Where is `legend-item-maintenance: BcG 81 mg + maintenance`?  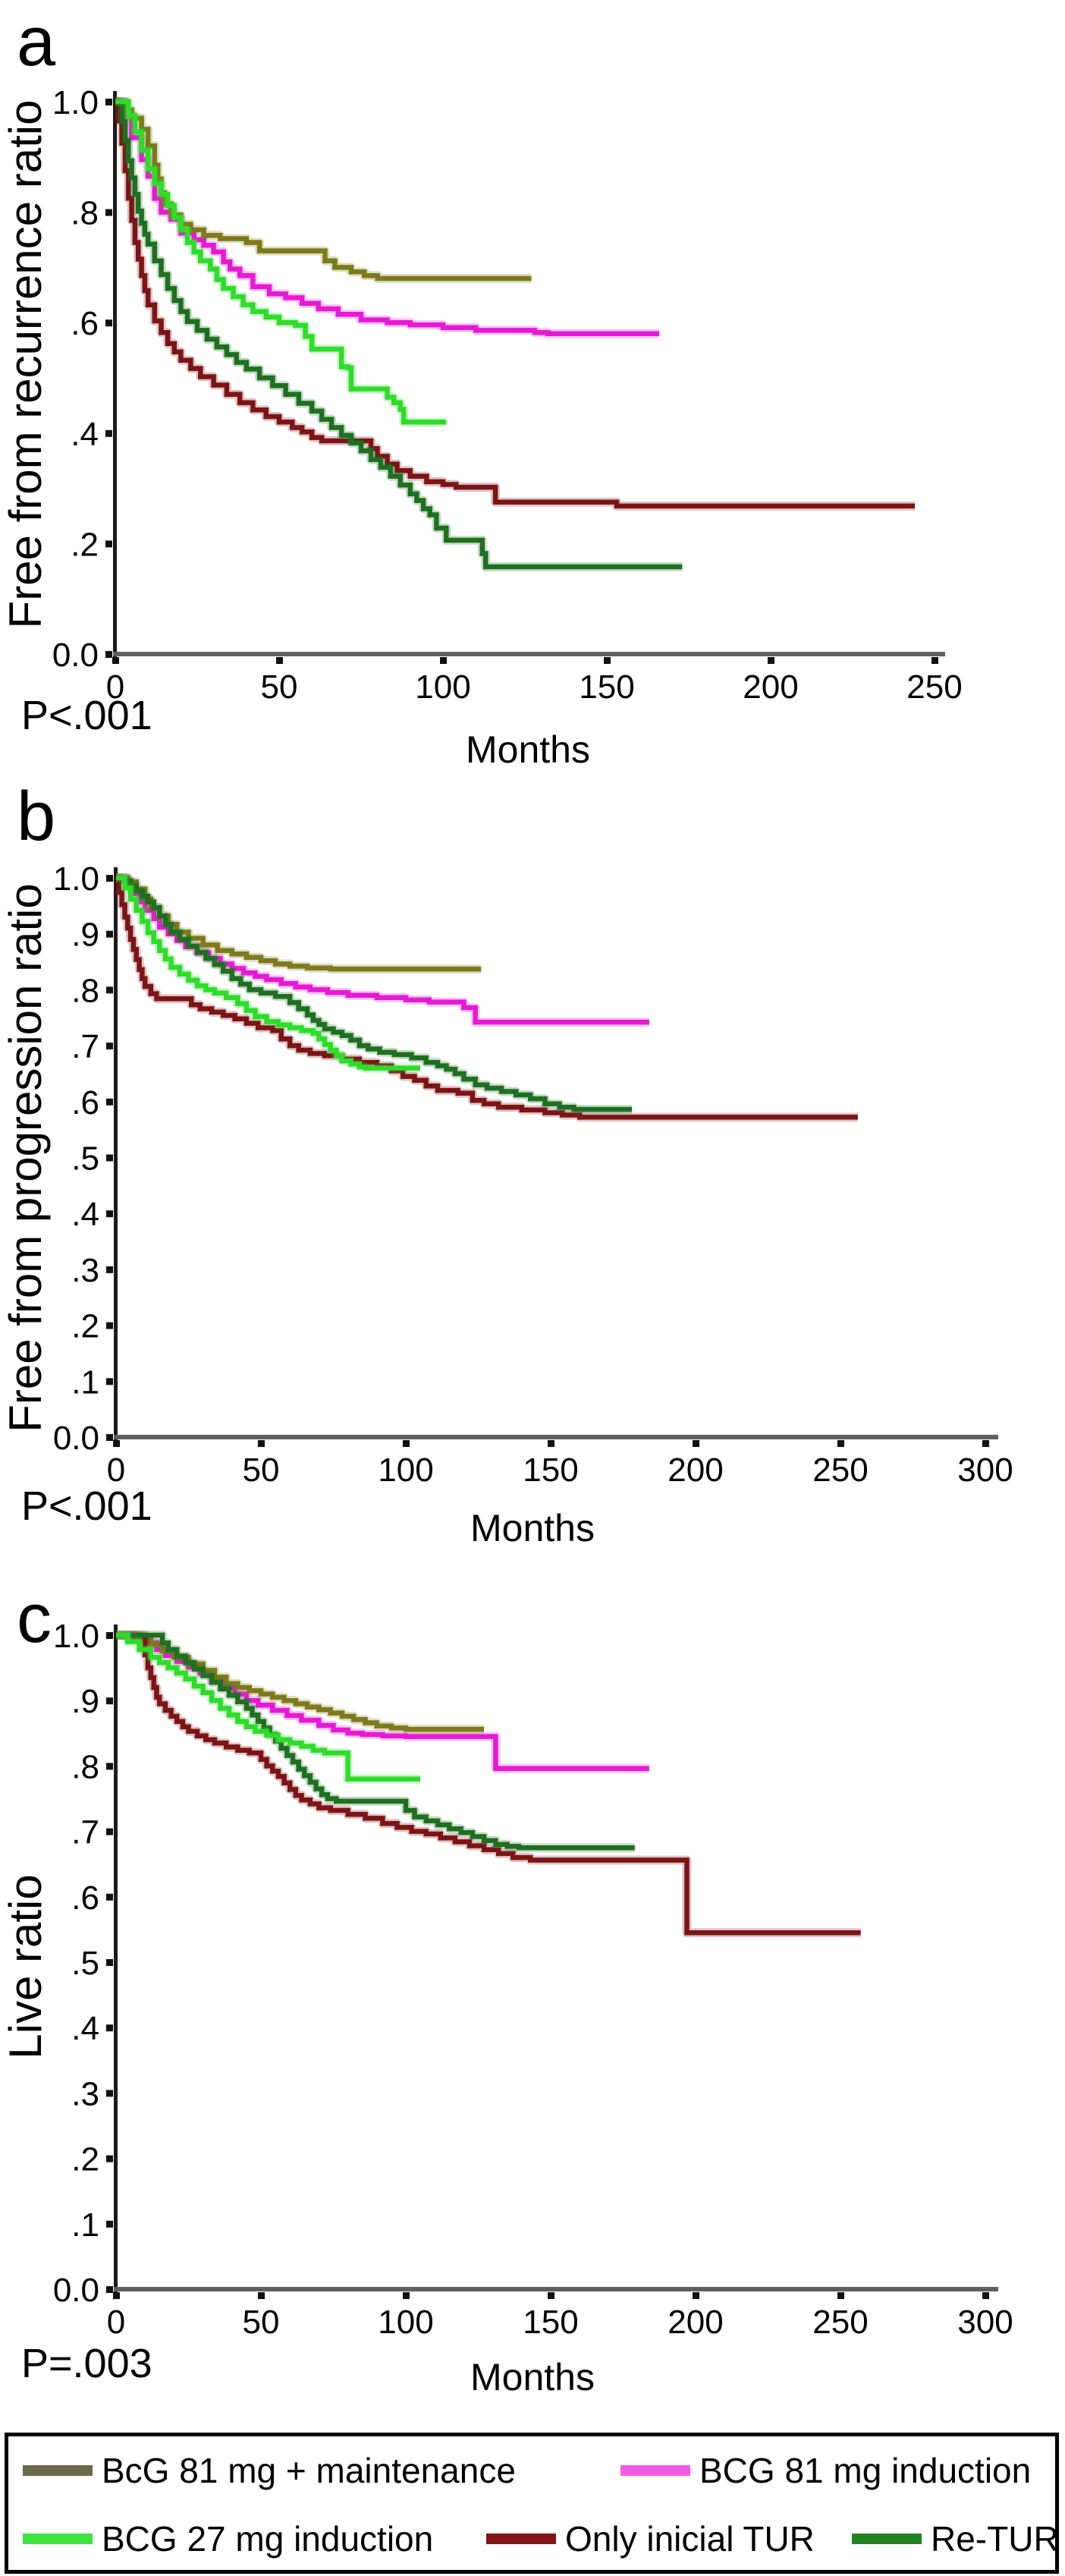 legend-item-maintenance: BcG 81 mg + maintenance is located at coordinates (269, 2470).